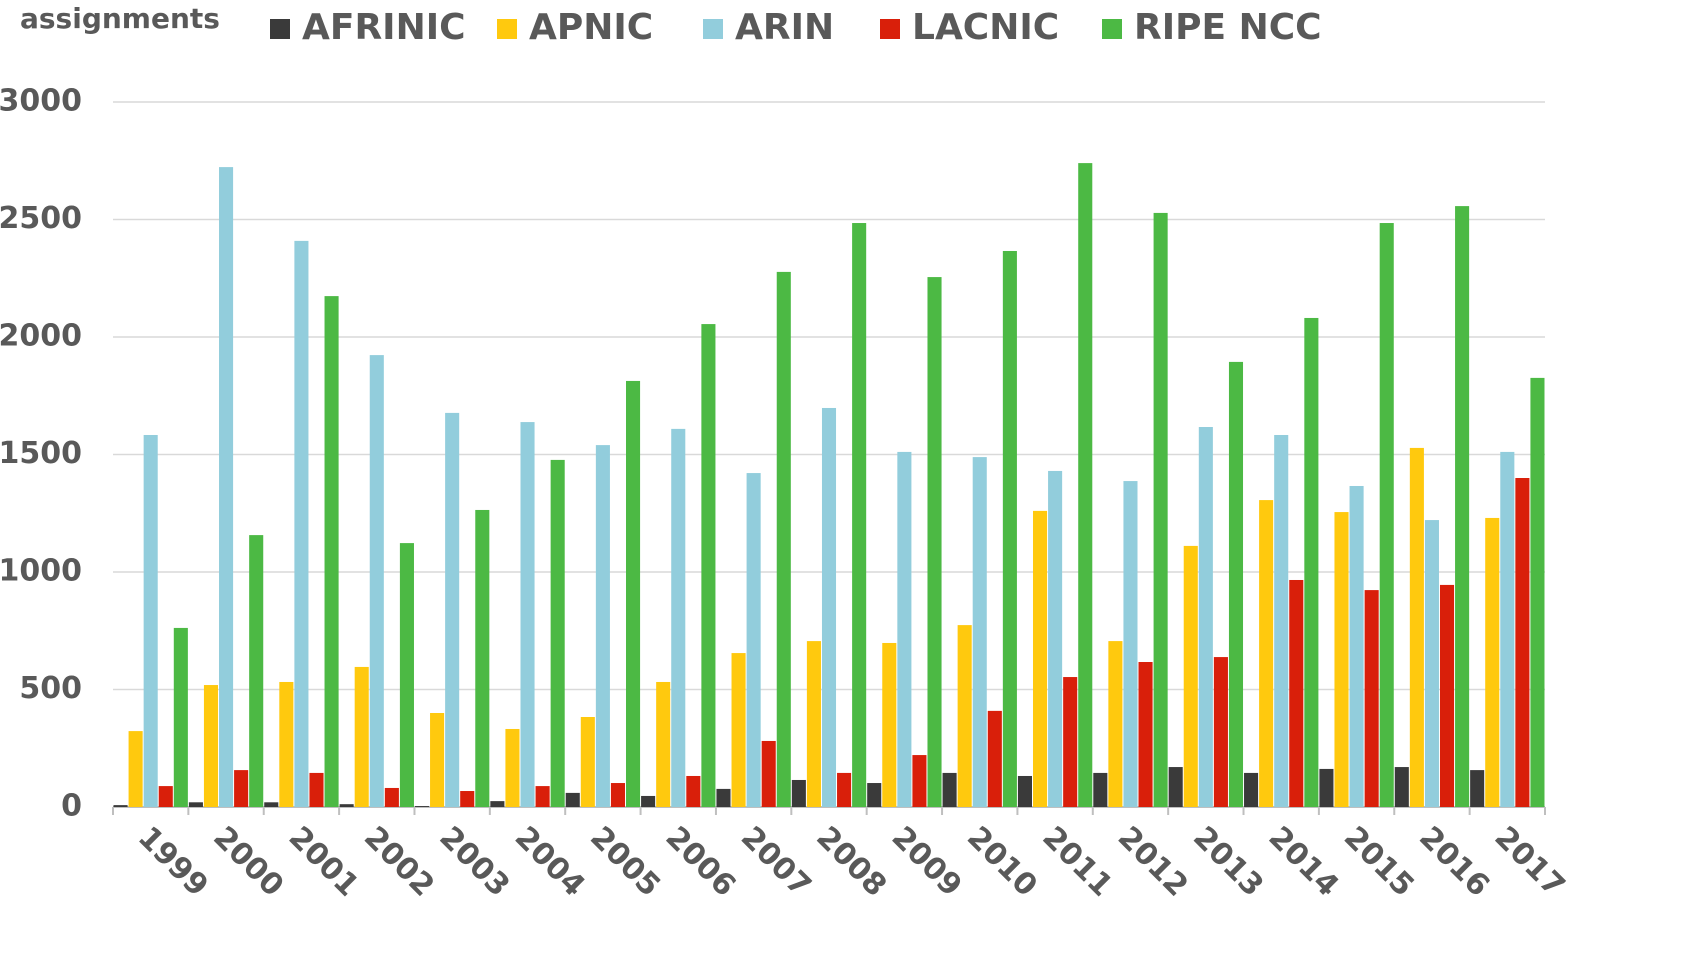  Describe the element at coordinates (701, 862) in the screenshot. I see `x-tick-label: 2006` at that location.